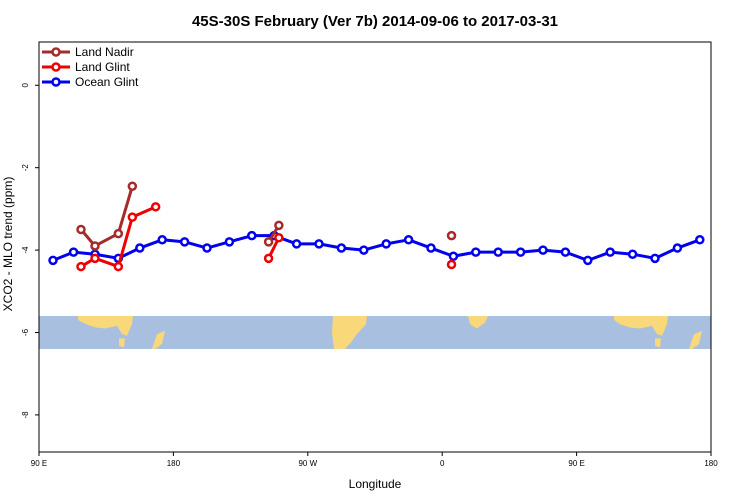 This screenshot has height=500, width=750. I want to click on legend-label: Ocean Glint, so click(107, 82).